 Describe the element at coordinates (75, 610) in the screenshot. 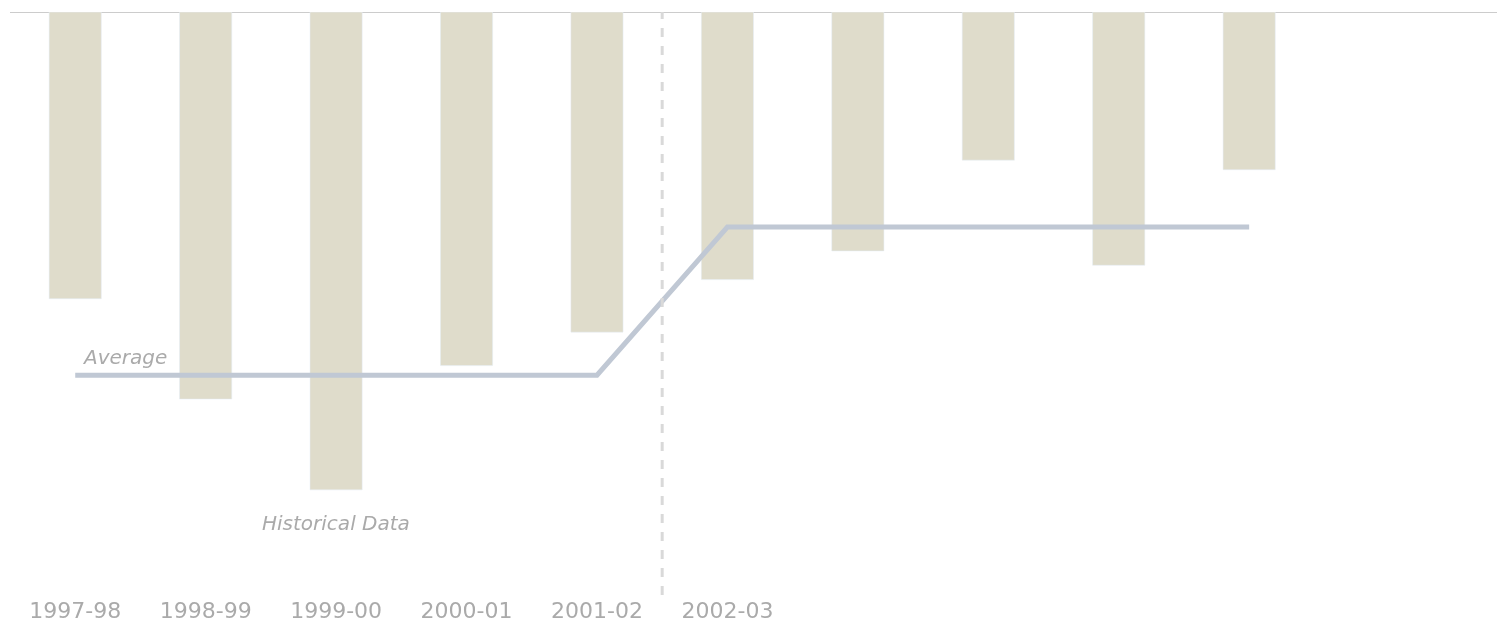

I see `x-tick-label: 1997-98` at that location.